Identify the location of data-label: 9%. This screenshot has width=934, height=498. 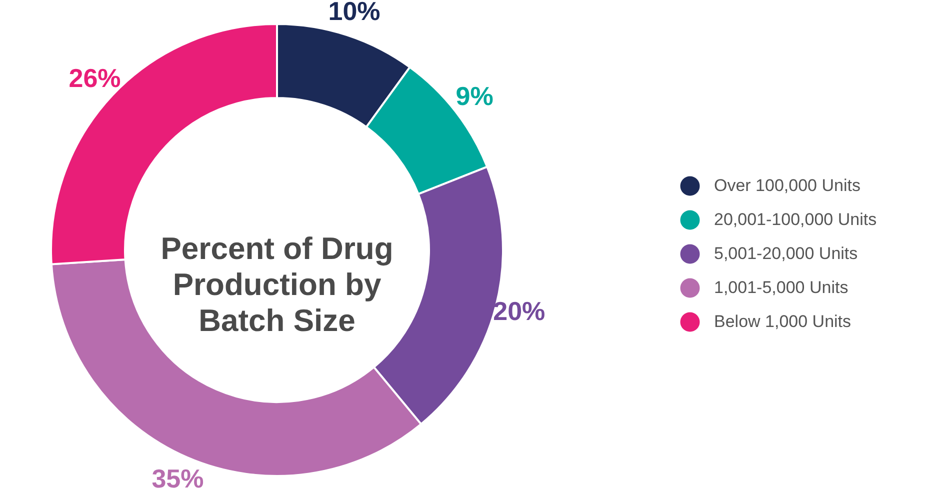
(475, 95).